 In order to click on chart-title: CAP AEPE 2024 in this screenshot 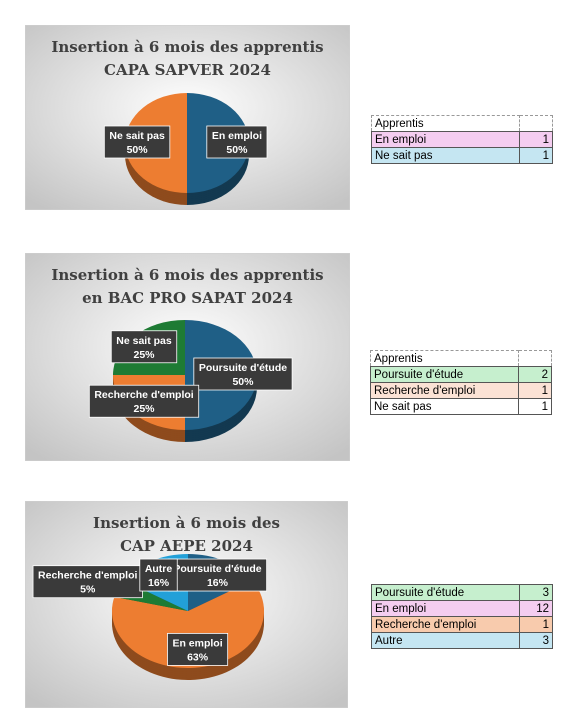, I will do `click(186, 546)`.